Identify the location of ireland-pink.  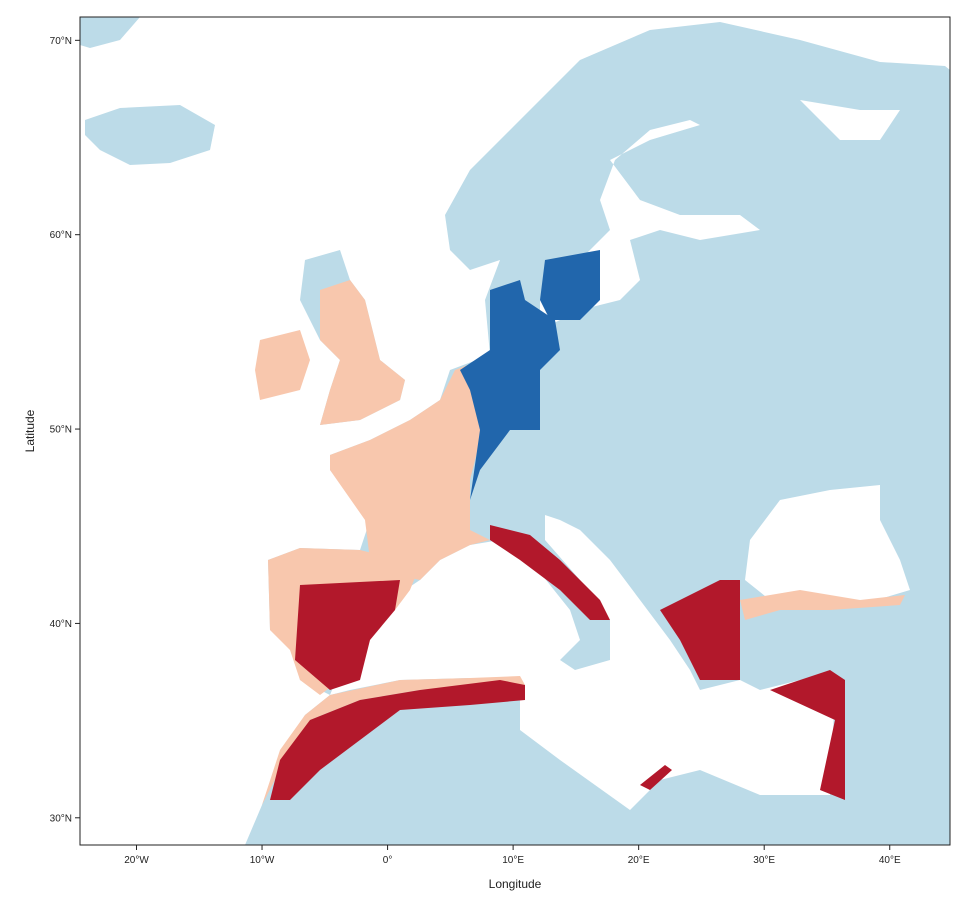
(282, 365).